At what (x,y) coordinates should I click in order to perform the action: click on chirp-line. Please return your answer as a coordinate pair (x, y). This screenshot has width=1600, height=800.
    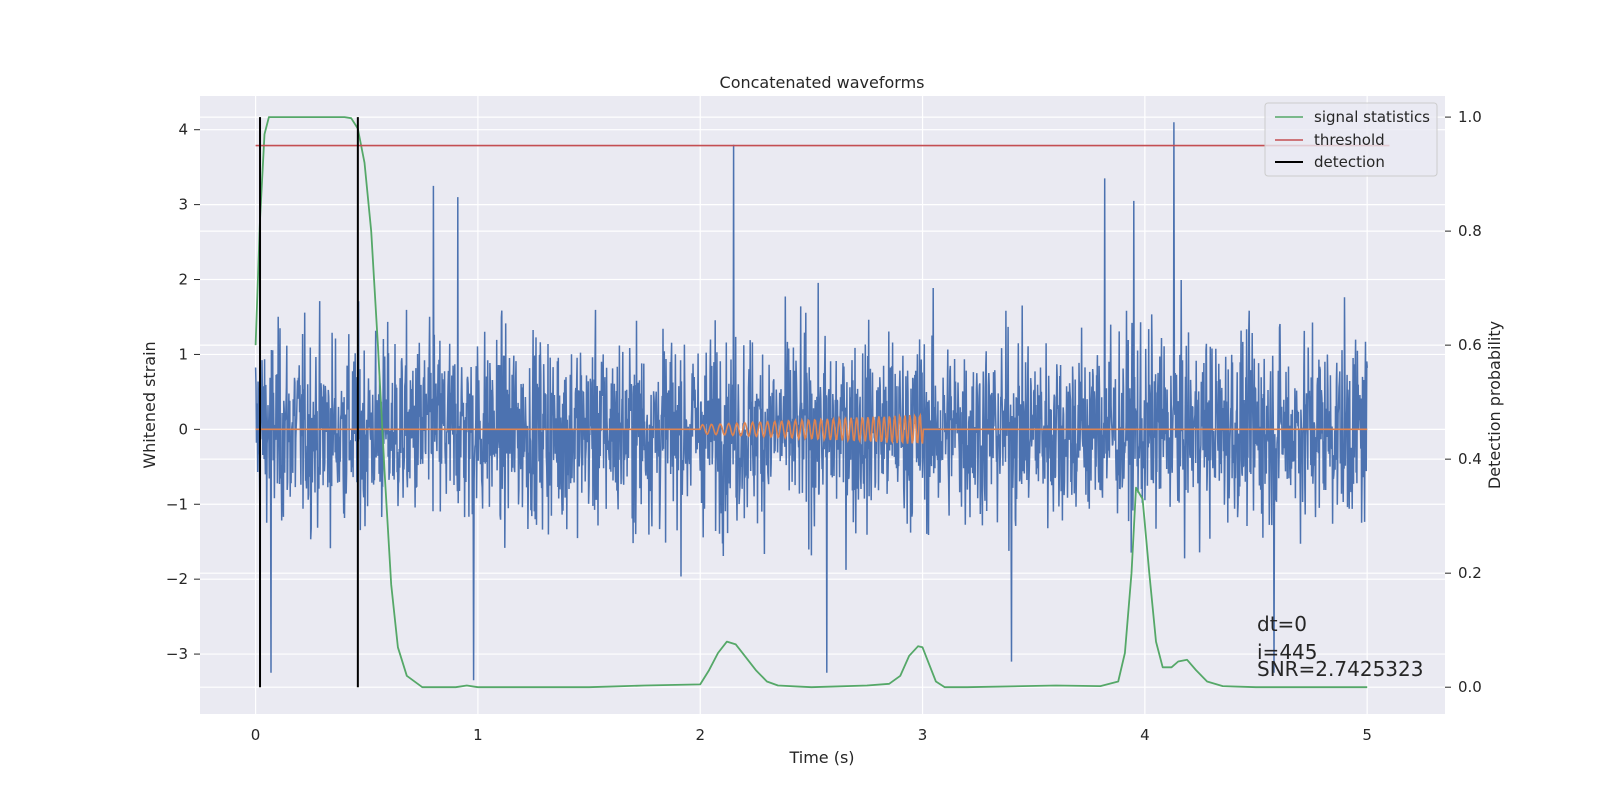
    Looking at the image, I should click on (811, 428).